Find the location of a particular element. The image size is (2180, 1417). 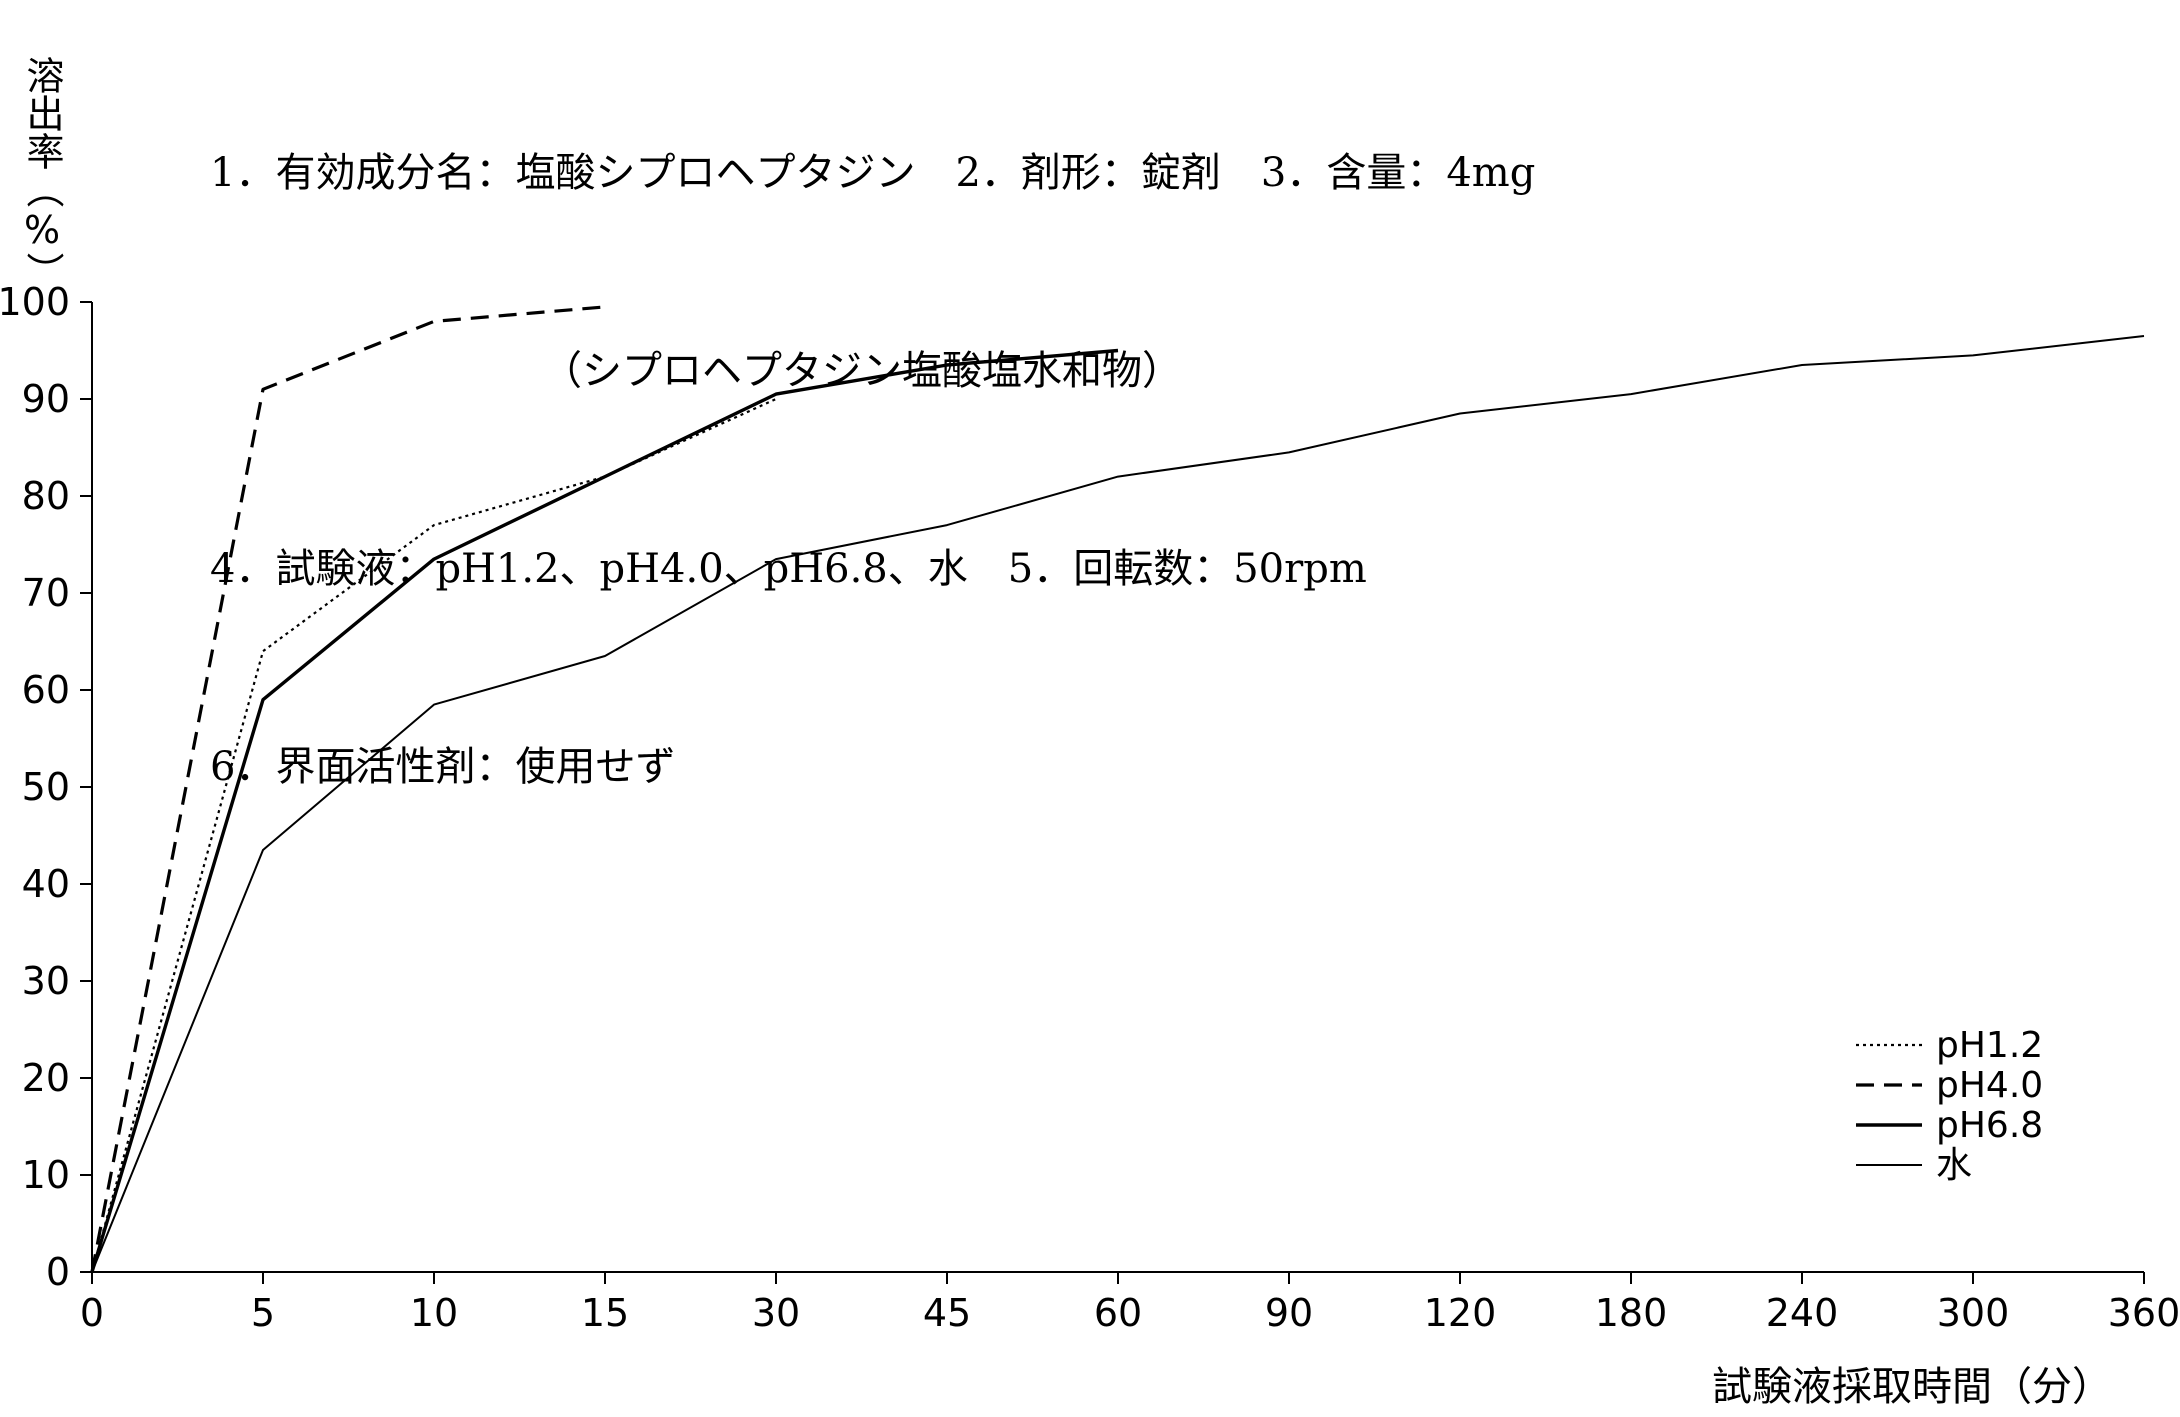

y-tick-label: 70 is located at coordinates (46, 593).